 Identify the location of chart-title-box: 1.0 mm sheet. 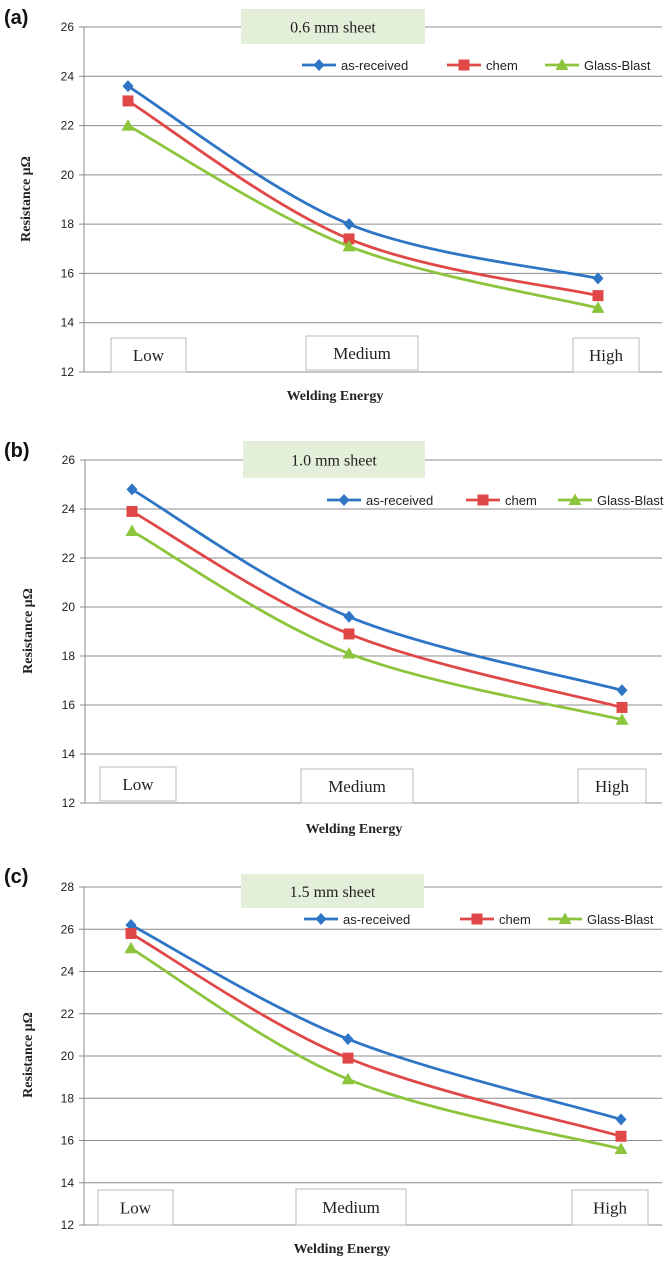
(334, 459).